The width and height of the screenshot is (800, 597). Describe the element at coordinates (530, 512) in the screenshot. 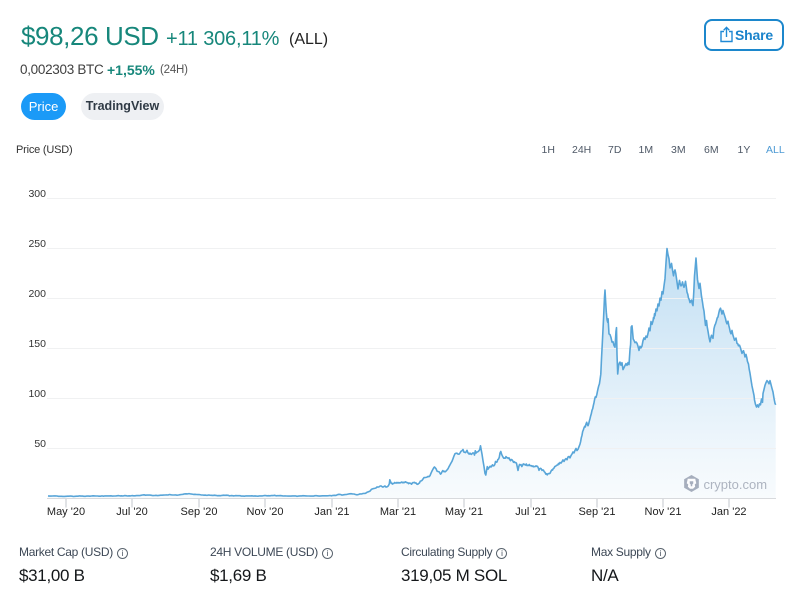

I see `svg-text: Jul '21` at that location.